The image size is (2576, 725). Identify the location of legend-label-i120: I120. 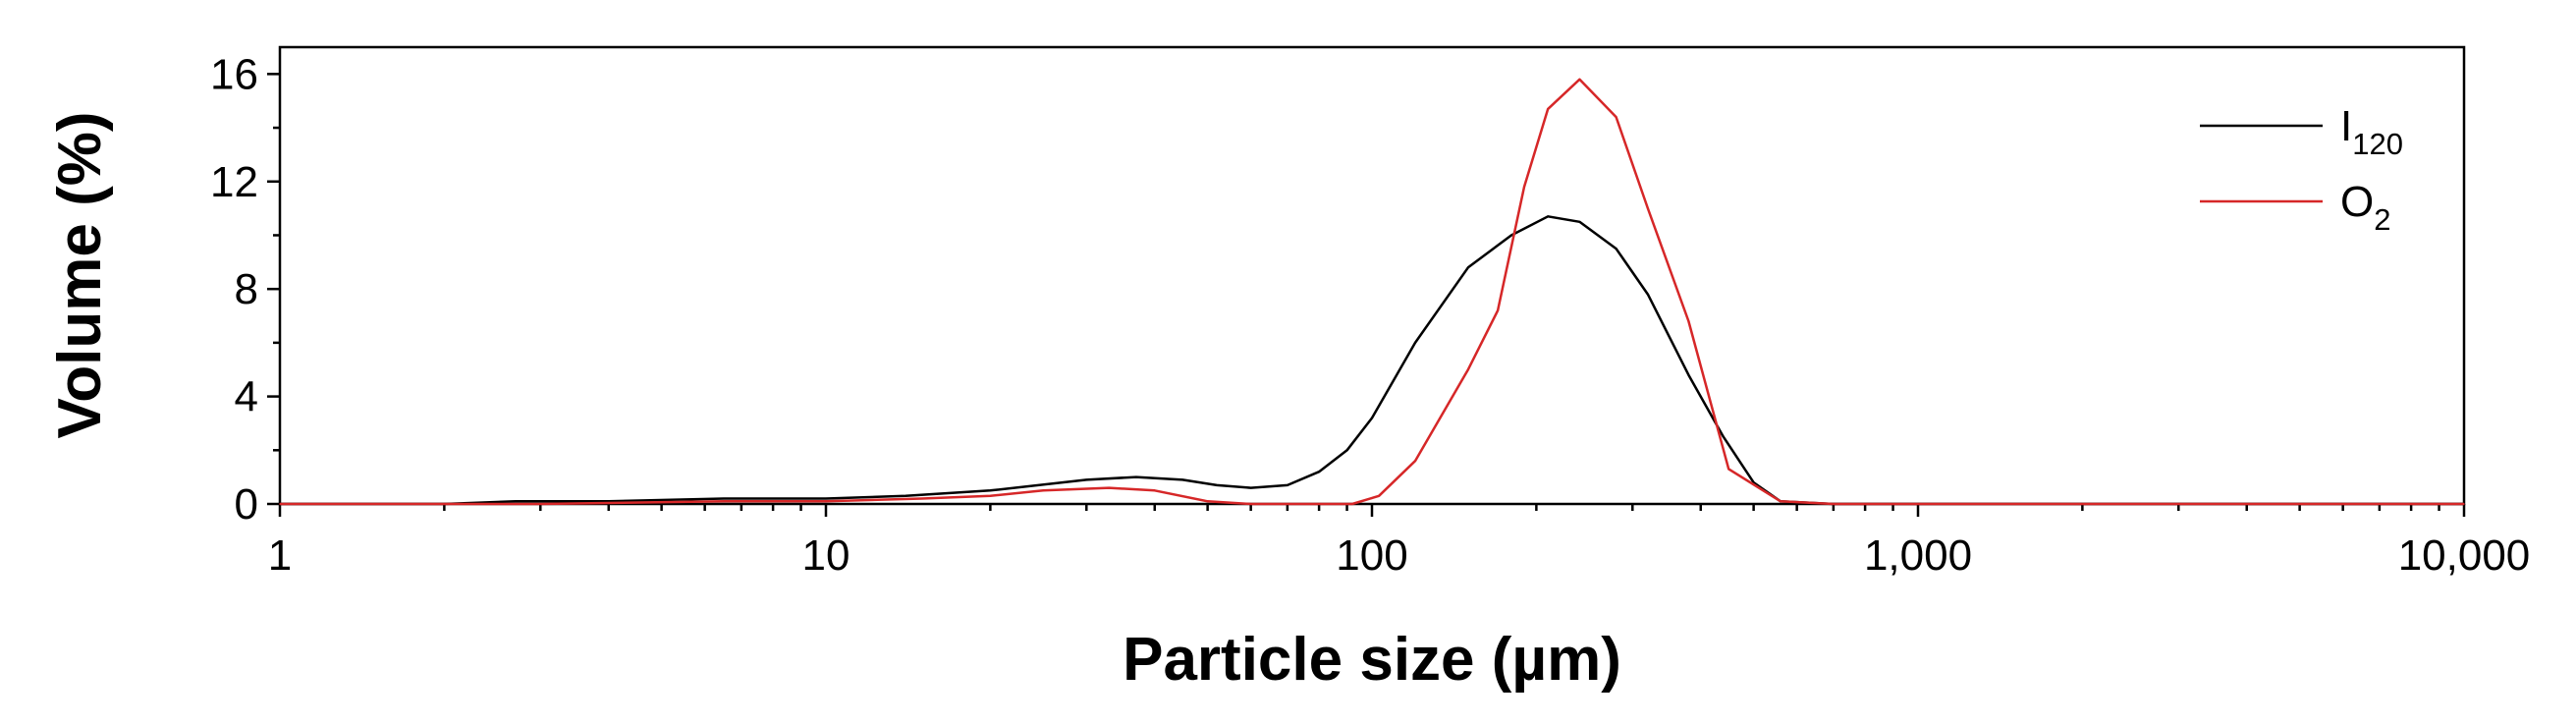
(2371, 131).